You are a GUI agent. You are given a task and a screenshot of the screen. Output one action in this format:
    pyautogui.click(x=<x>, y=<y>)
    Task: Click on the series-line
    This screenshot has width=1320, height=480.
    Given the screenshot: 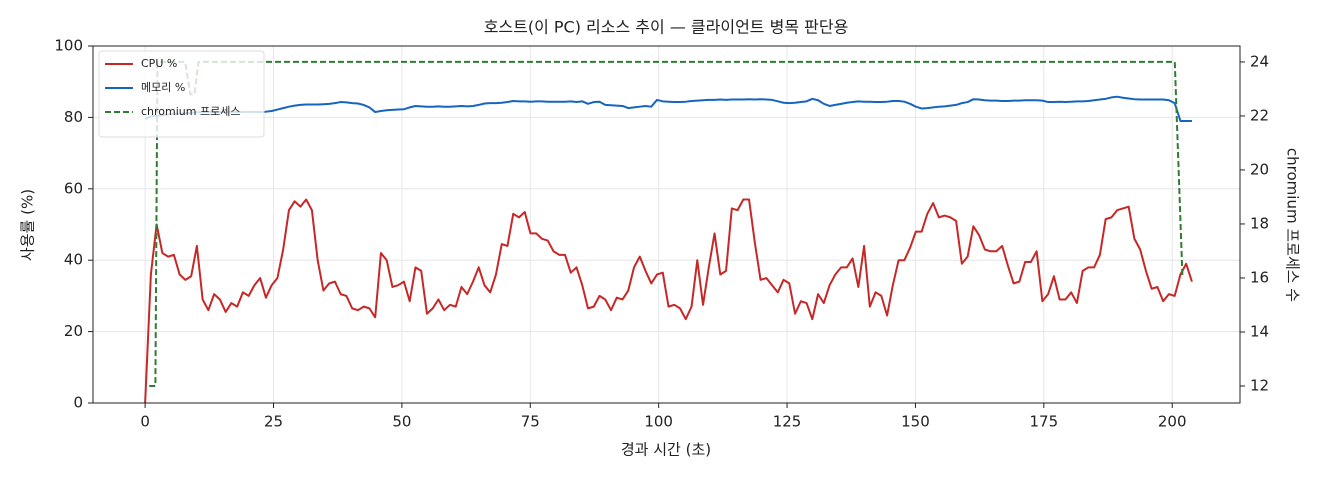 What is the action you would take?
    pyautogui.click(x=668, y=108)
    